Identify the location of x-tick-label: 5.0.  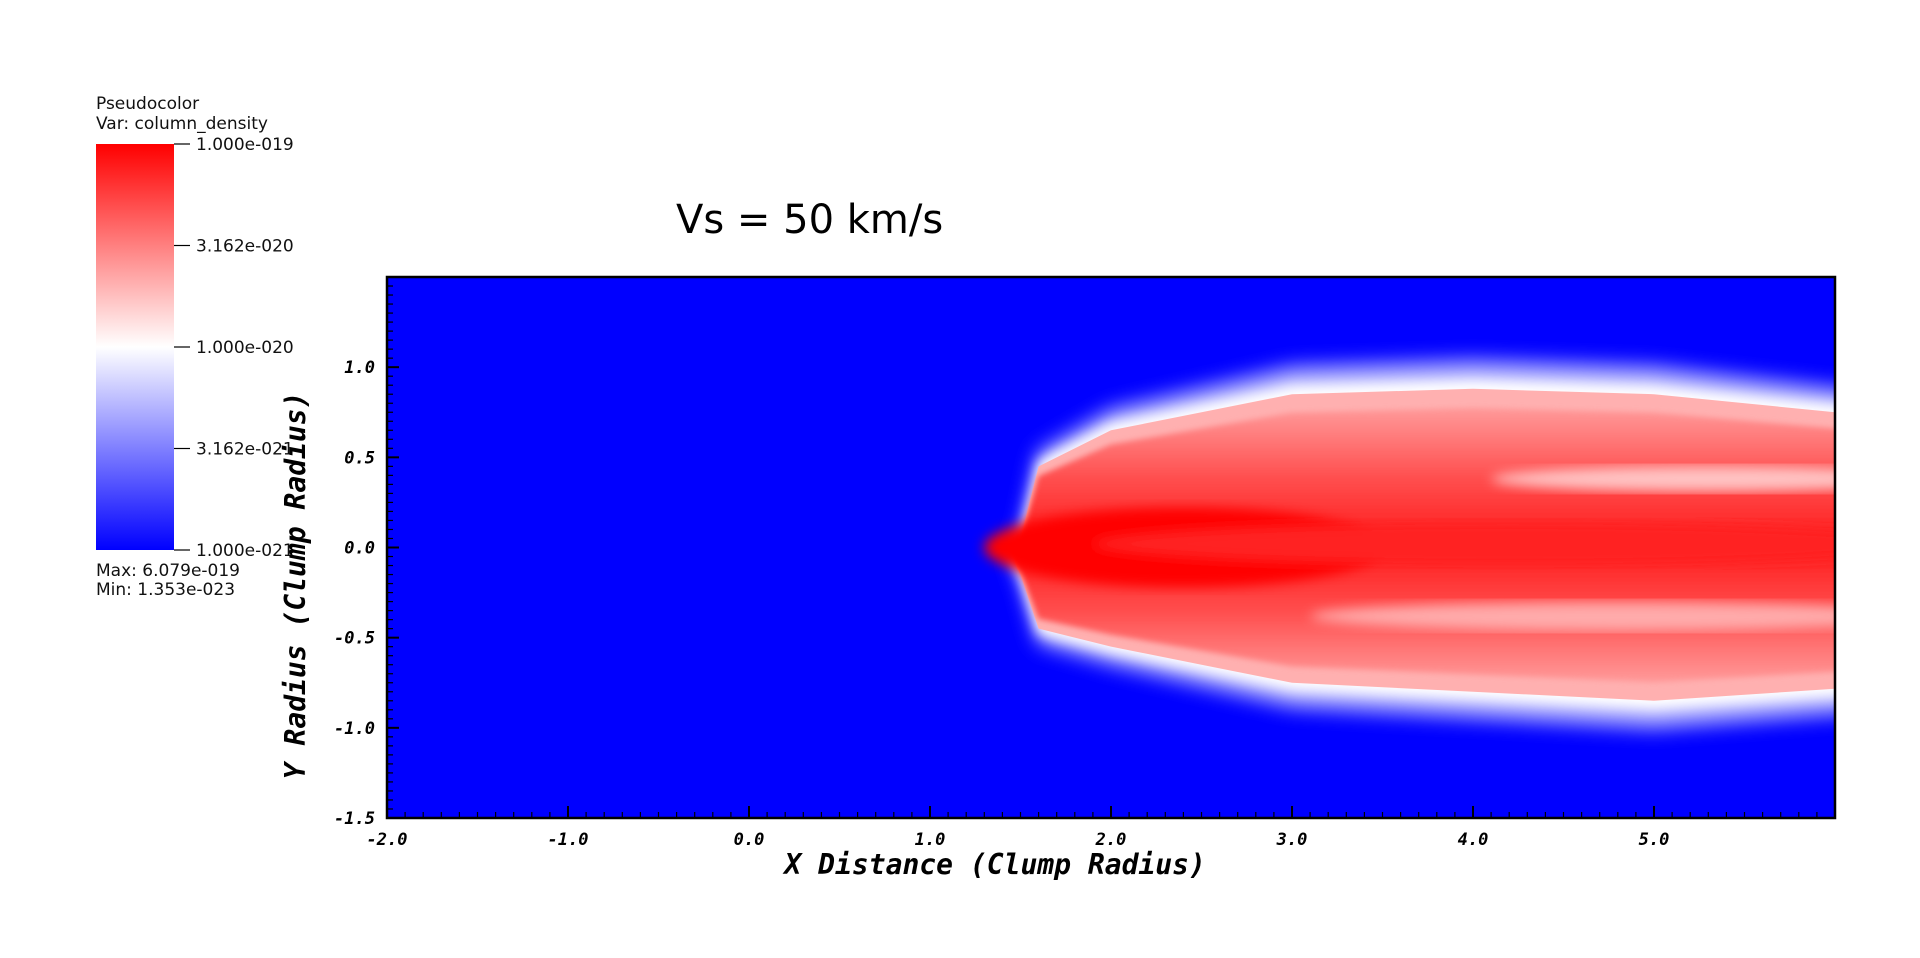
(1654, 840).